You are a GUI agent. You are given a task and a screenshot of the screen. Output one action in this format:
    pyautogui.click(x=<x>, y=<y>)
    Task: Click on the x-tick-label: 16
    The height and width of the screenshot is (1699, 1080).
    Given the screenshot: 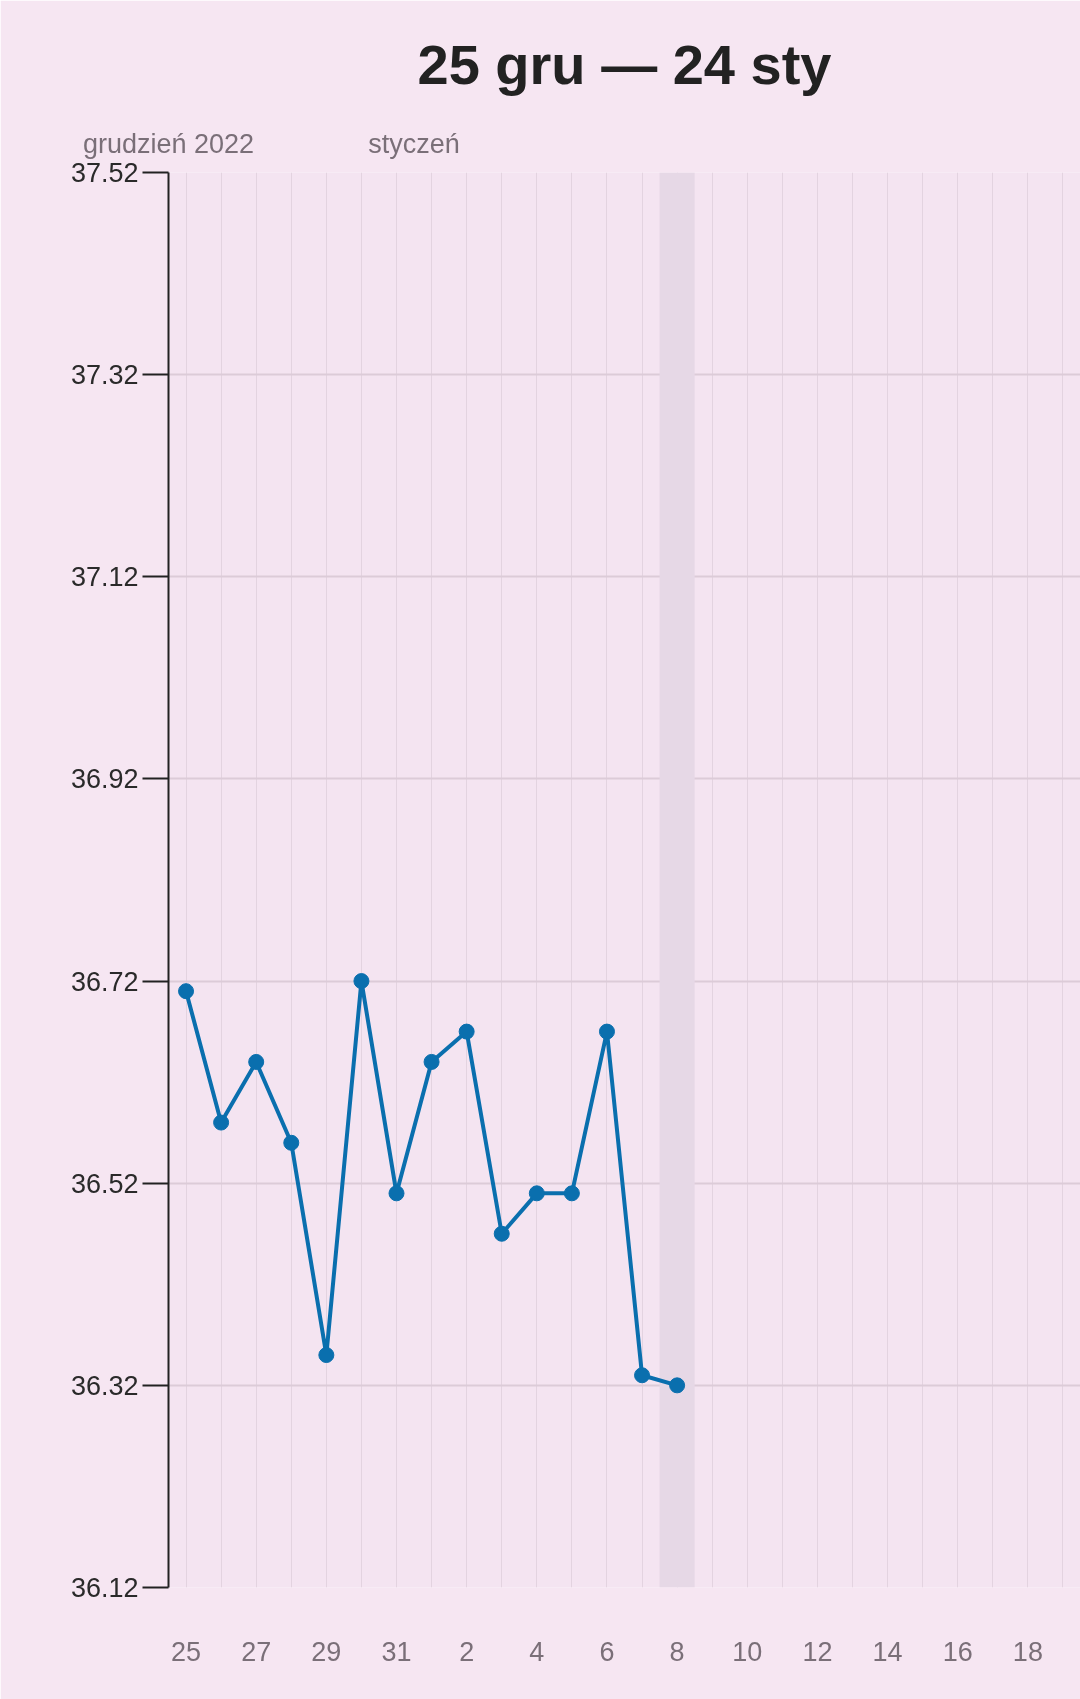 What is the action you would take?
    pyautogui.click(x=957, y=1651)
    